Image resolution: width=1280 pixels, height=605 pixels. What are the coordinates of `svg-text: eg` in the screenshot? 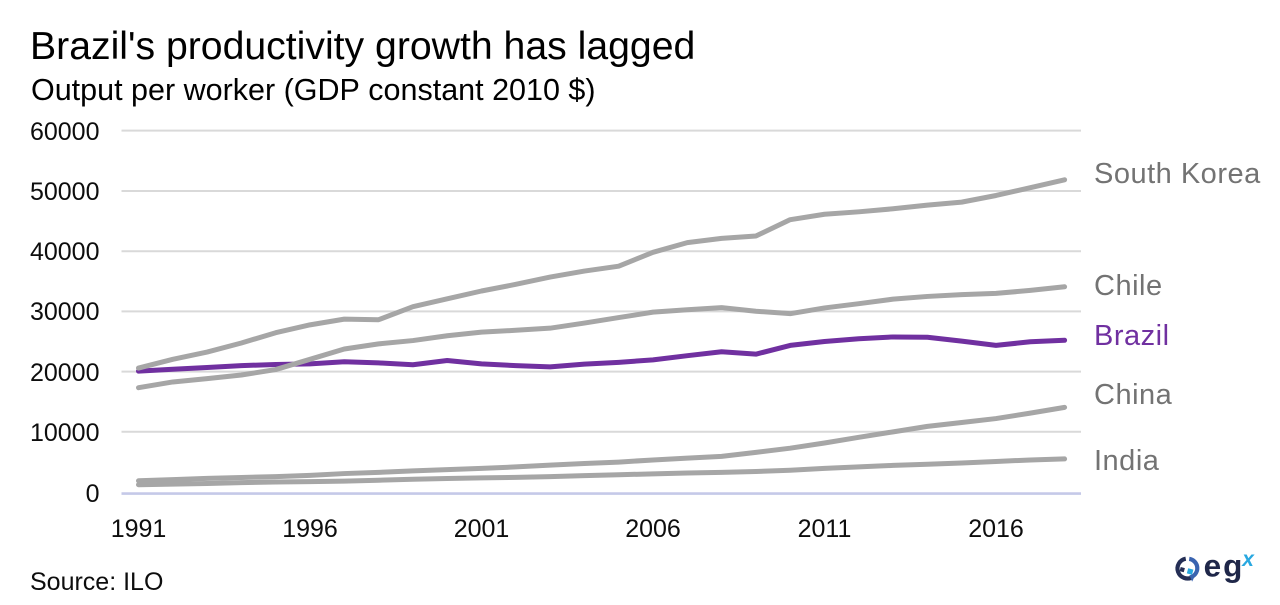 It's located at (1224, 567).